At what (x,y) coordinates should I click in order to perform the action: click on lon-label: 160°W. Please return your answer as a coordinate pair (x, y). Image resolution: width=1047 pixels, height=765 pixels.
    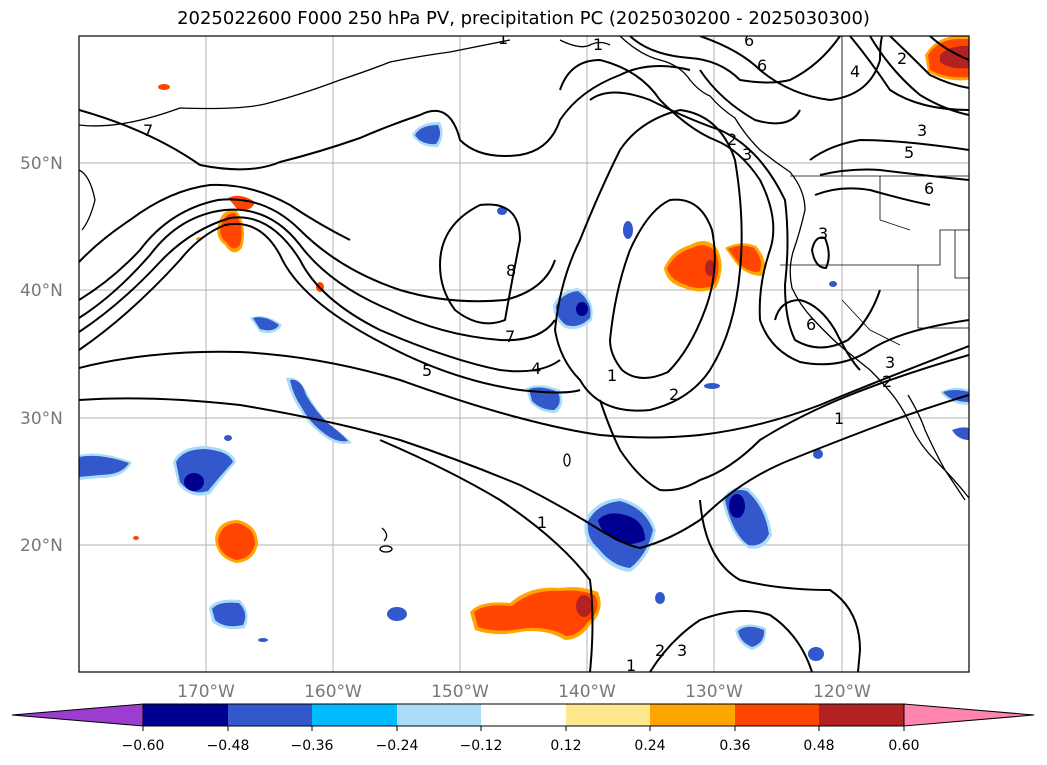
    Looking at the image, I should click on (333, 692).